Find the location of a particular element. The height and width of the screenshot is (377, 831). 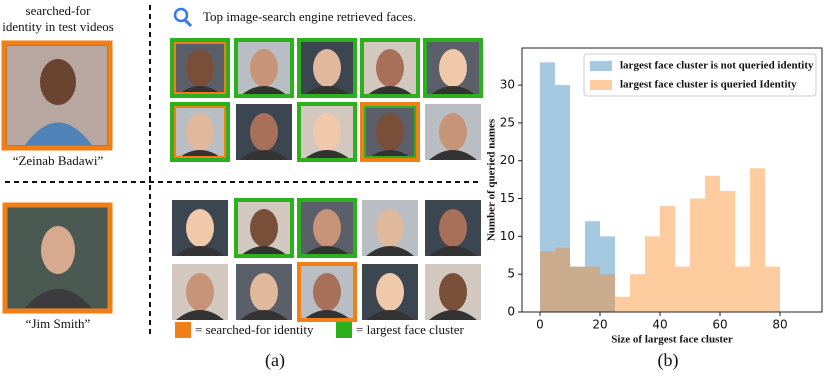

y-axis-label: Number of queried names is located at coordinates (492, 179).